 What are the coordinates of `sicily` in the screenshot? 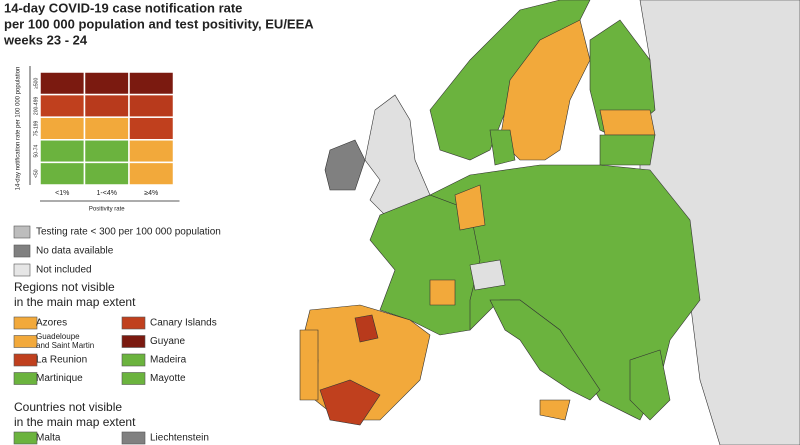 It's located at (555, 410).